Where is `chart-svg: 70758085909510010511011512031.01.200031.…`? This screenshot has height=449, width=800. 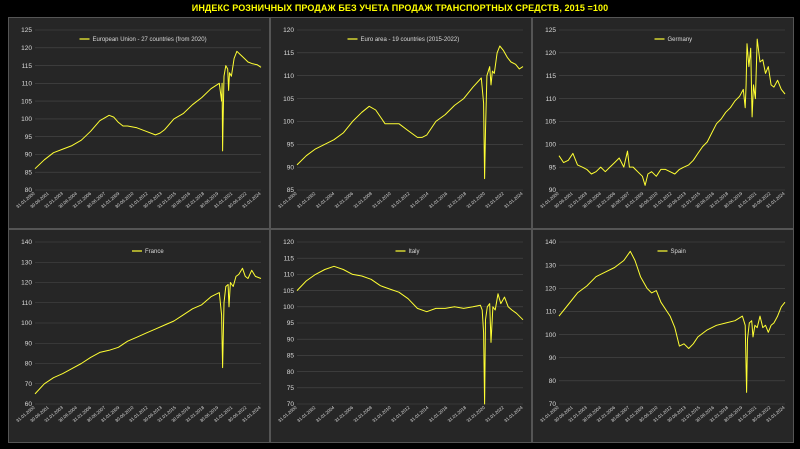
chart-svg: 70758085909510010511011512031.01.200031.… is located at coordinates (400, 331).